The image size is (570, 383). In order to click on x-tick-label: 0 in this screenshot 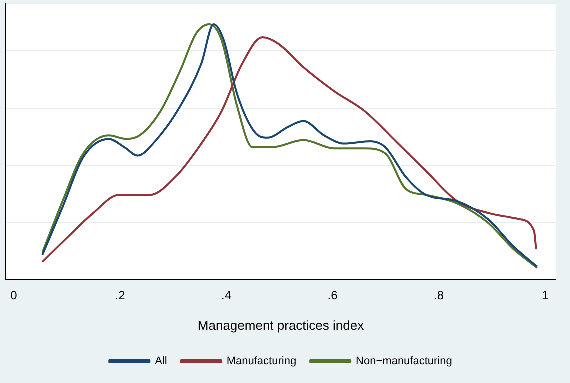, I will do `click(14, 295)`.